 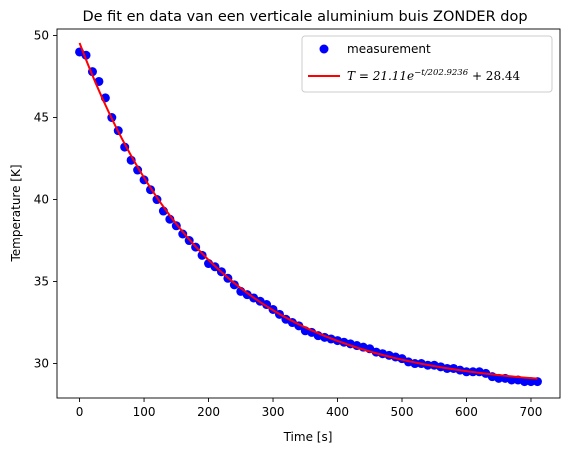 What do you see at coordinates (80, 412) in the screenshot?
I see `x-tick-label: 0` at bounding box center [80, 412].